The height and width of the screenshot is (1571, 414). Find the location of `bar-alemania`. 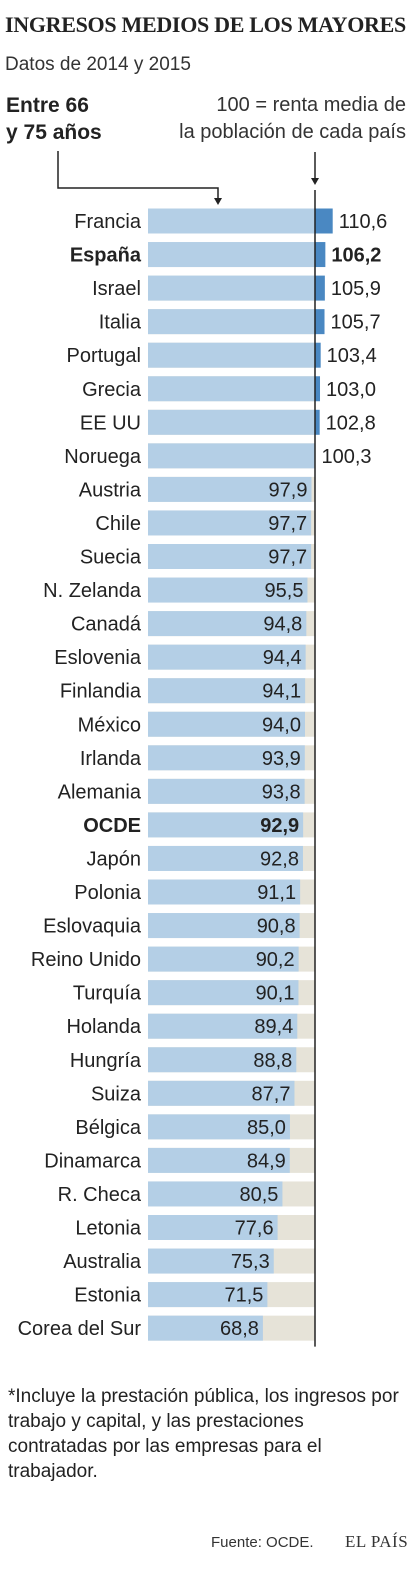

bar-alemania is located at coordinates (226, 791).